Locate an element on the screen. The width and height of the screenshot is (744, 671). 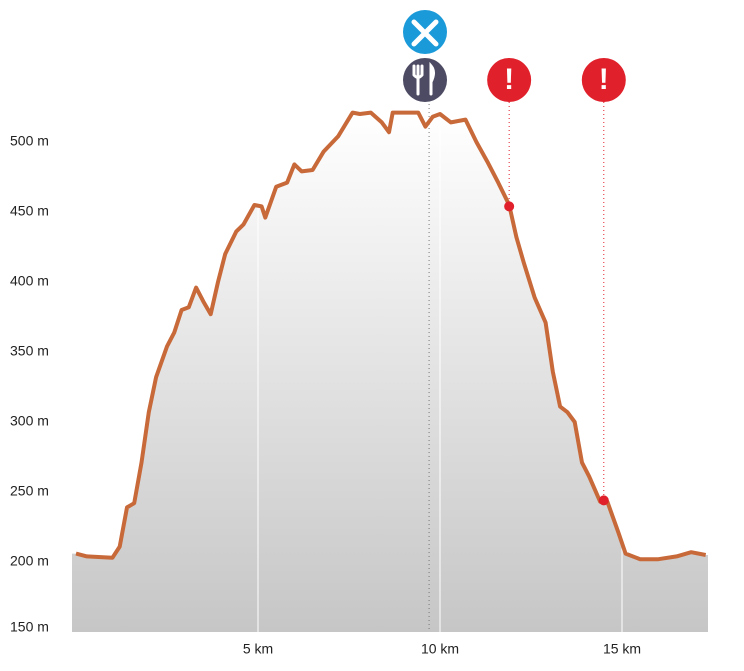
y-tick-label: 400 m is located at coordinates (29, 281).